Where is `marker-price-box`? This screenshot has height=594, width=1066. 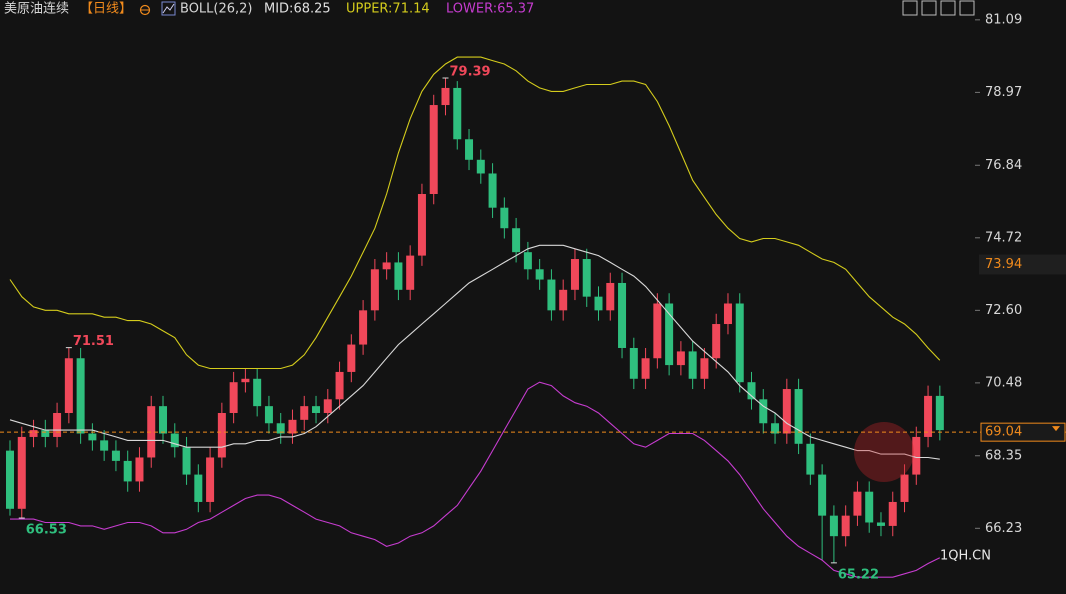
marker-price-box is located at coordinates (1022, 264).